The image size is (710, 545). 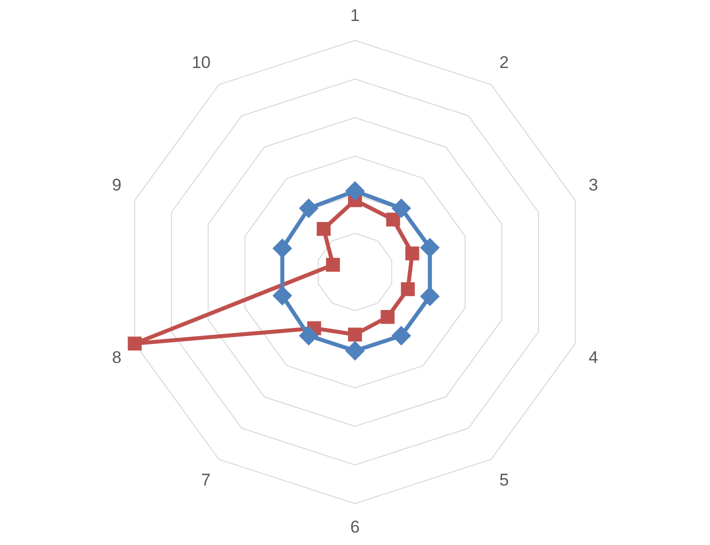 What do you see at coordinates (593, 357) in the screenshot?
I see `spoke-label: 4` at bounding box center [593, 357].